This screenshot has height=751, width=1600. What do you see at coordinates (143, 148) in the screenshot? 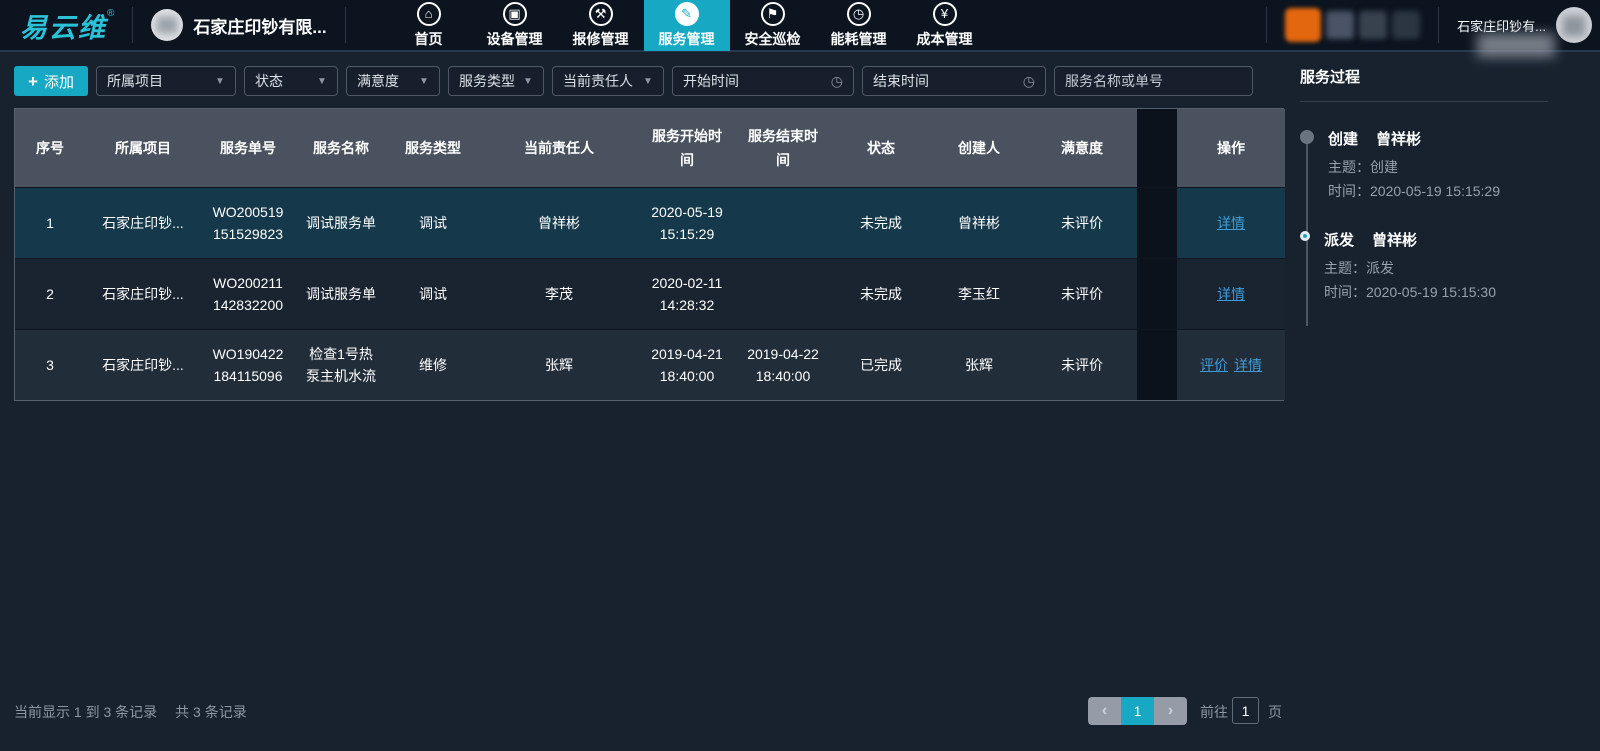
I see `column-header: 所属项目` at bounding box center [143, 148].